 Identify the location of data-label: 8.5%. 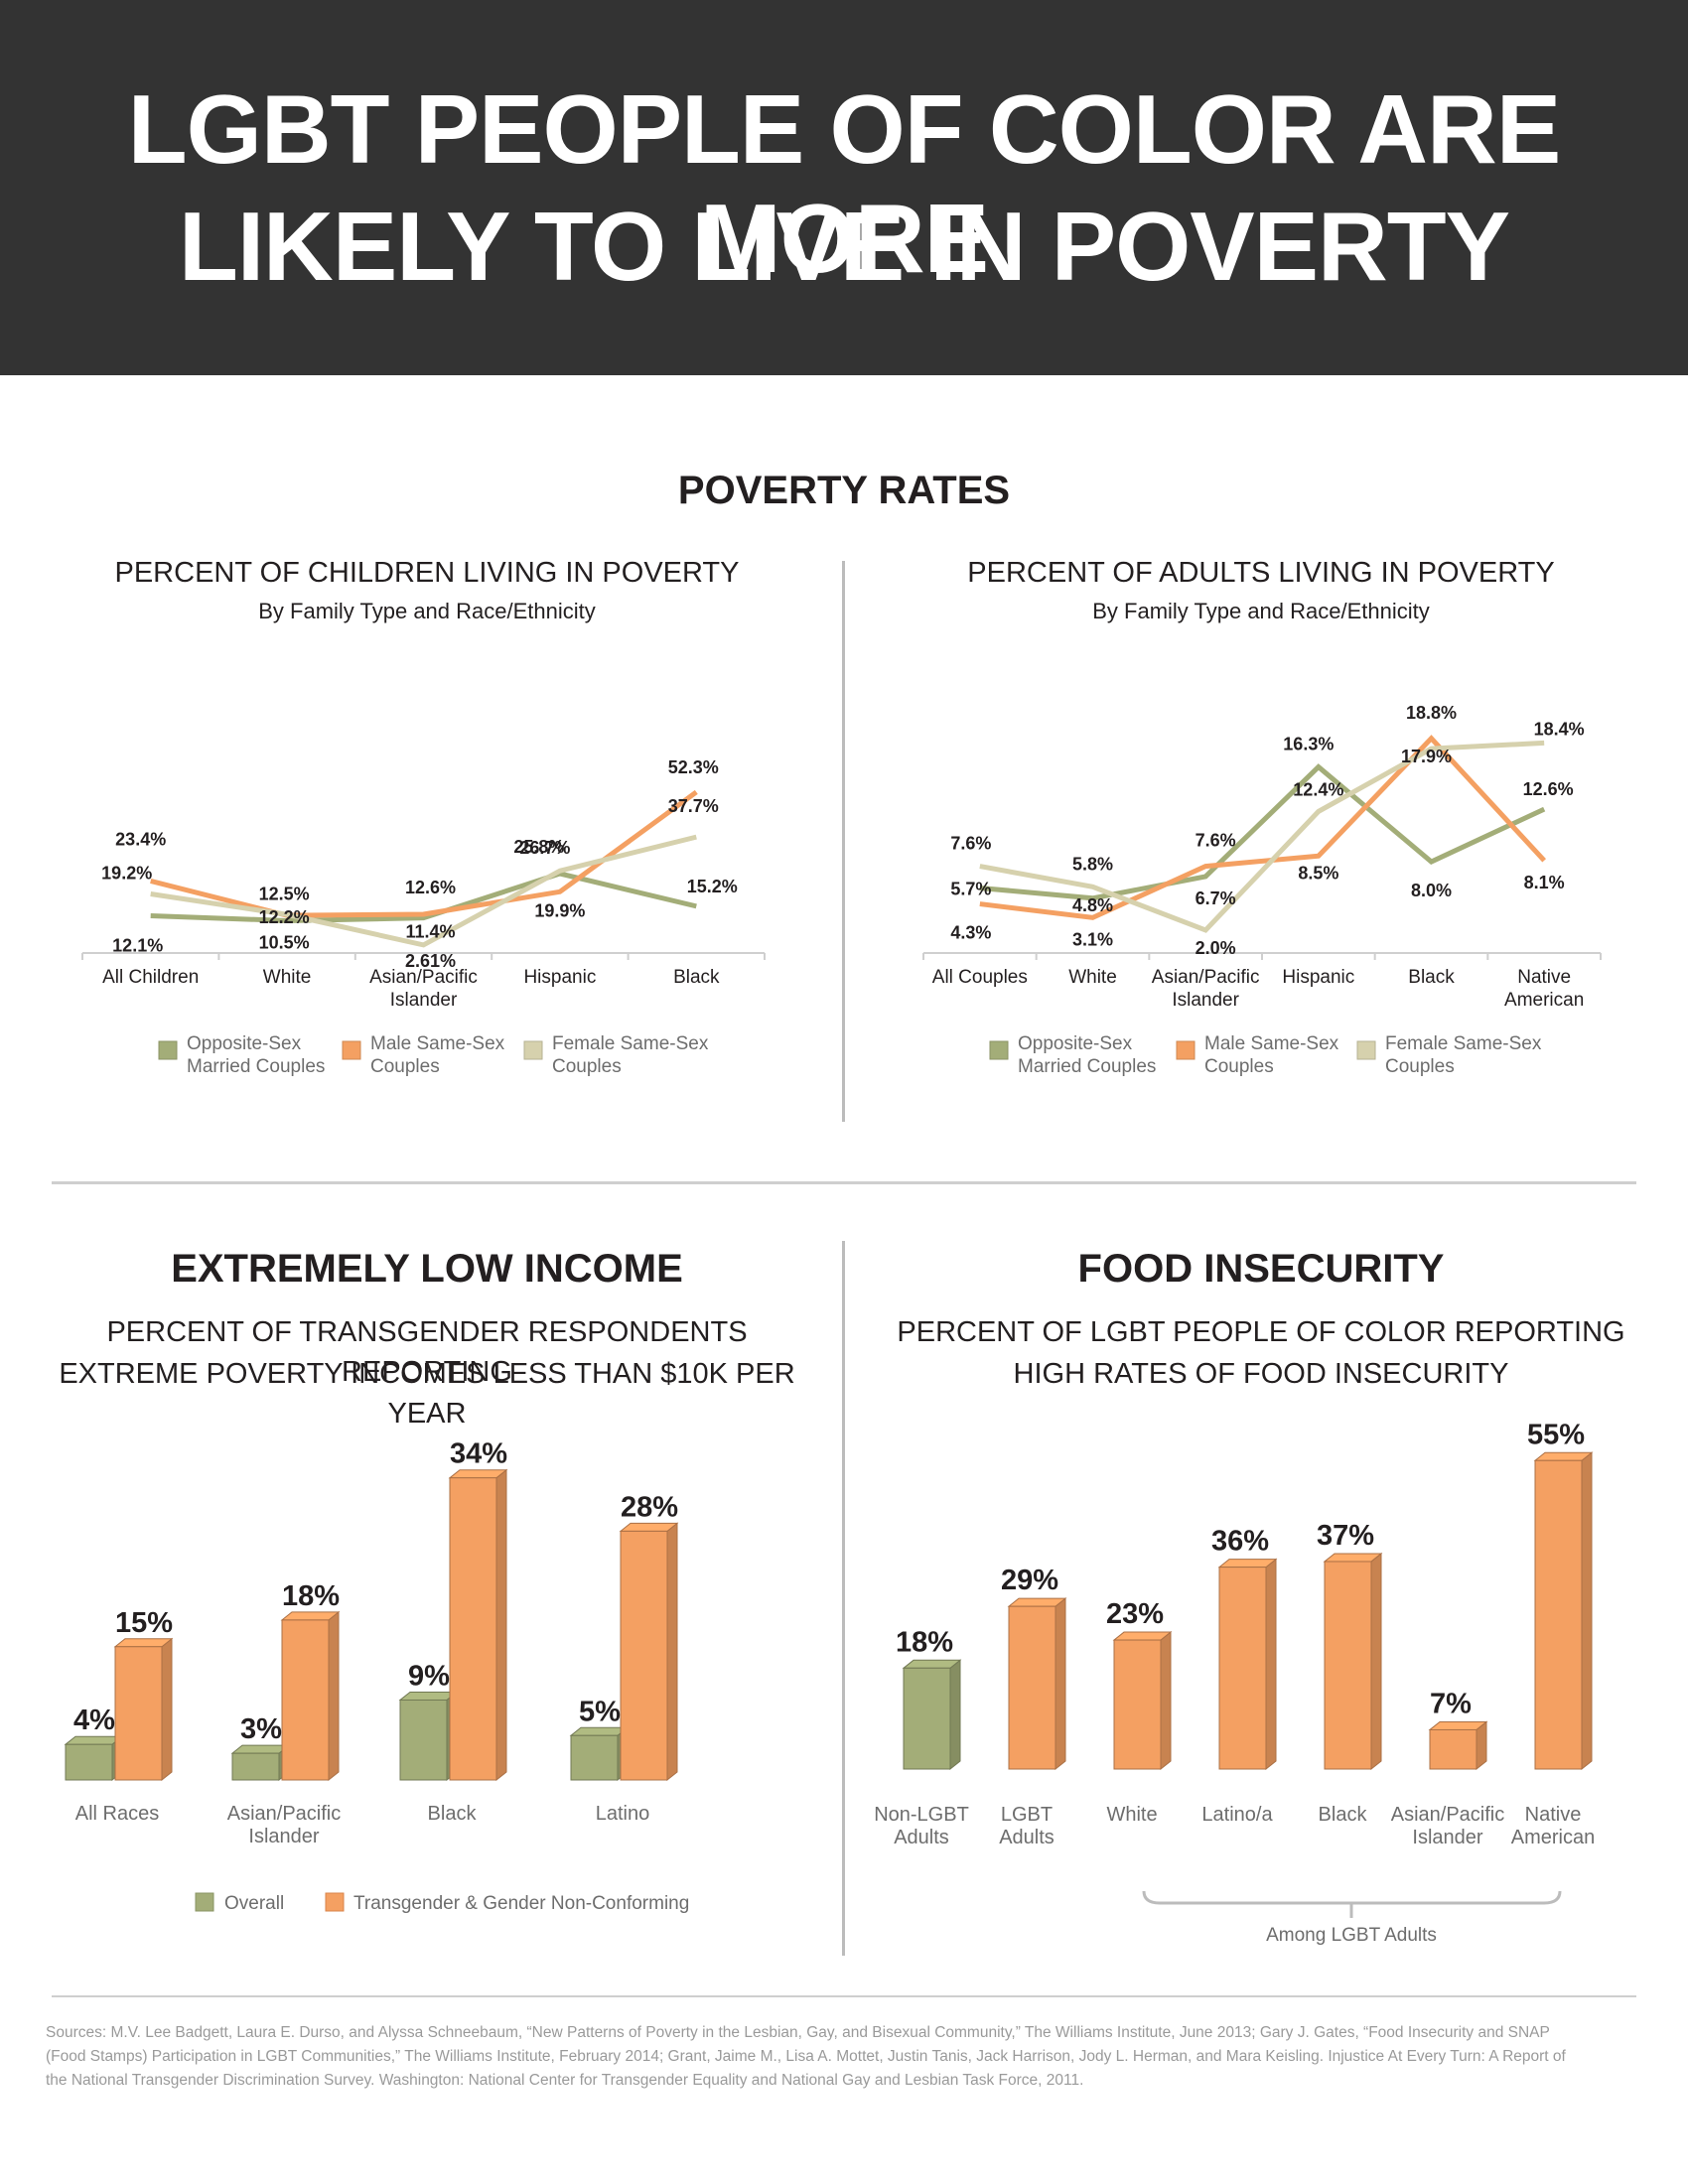
(1318, 873).